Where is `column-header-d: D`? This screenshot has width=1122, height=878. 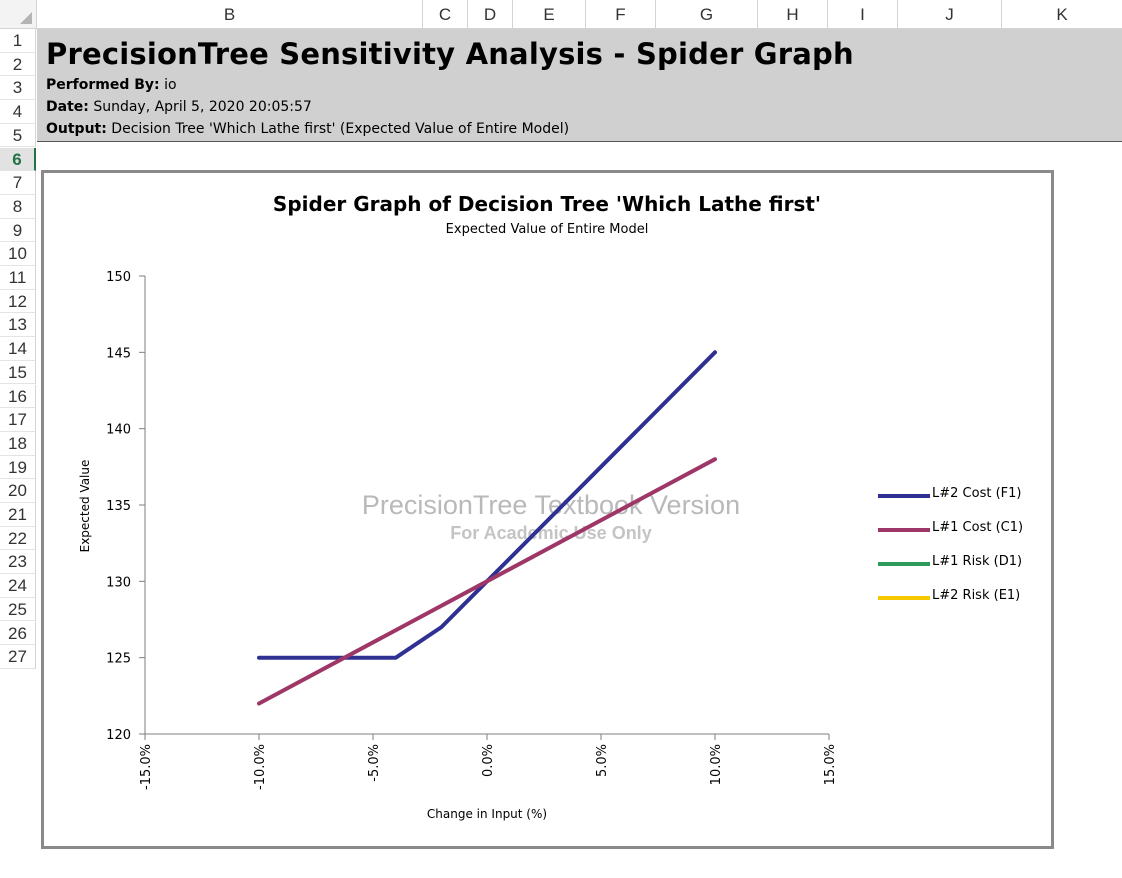
column-header-d: D is located at coordinates (490, 14).